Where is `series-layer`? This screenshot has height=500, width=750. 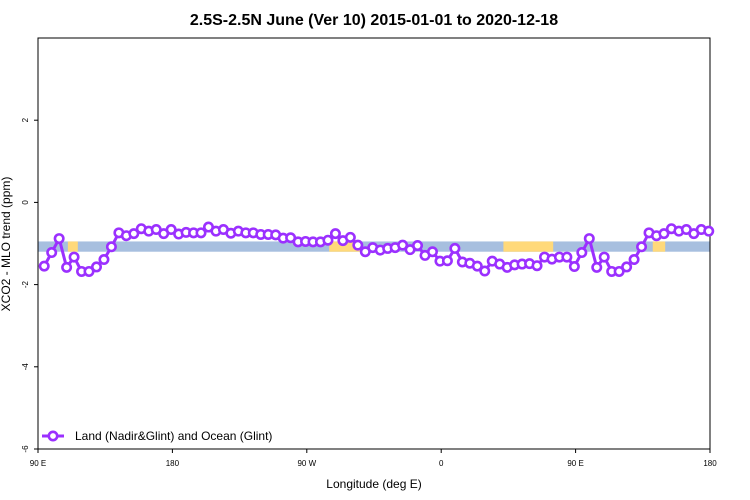 series-layer is located at coordinates (376, 249).